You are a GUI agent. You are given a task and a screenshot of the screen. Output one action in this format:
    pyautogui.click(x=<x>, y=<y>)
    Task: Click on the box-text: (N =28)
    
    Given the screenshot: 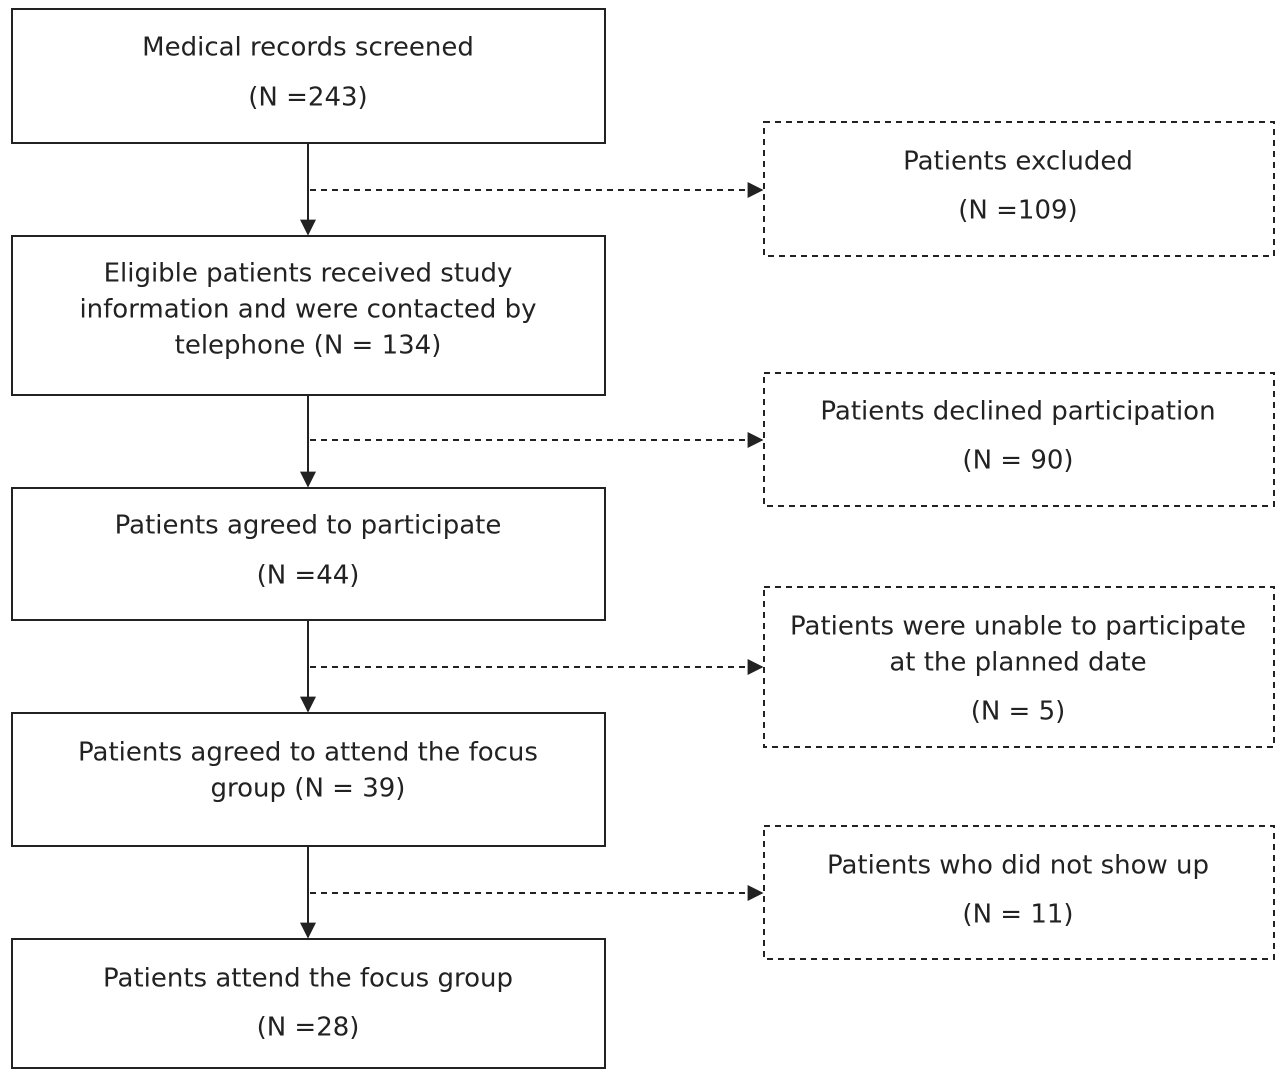 What is the action you would take?
    pyautogui.click(x=308, y=1028)
    